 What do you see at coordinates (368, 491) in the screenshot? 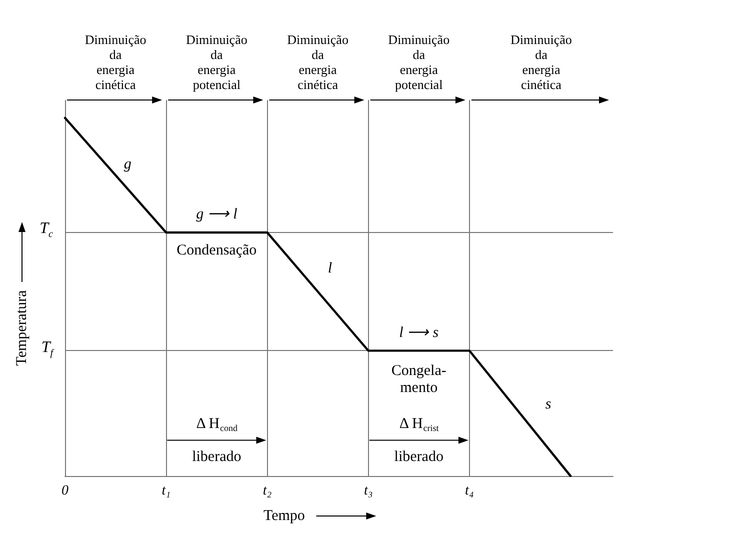
I see `x-tick-label: t₃` at bounding box center [368, 491].